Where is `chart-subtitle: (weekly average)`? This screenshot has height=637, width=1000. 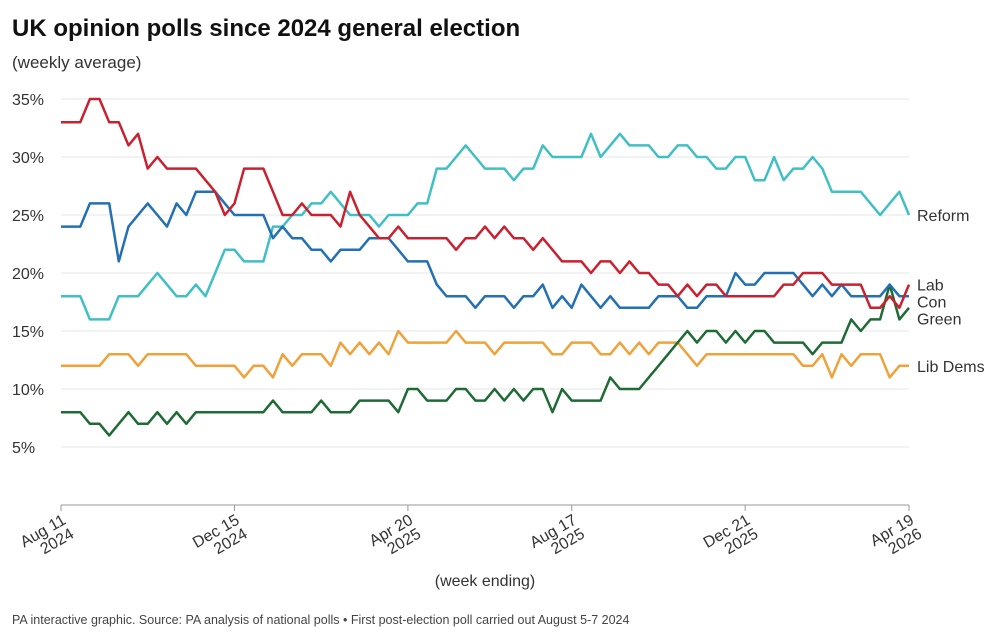
chart-subtitle: (weekly average) is located at coordinates (76, 62).